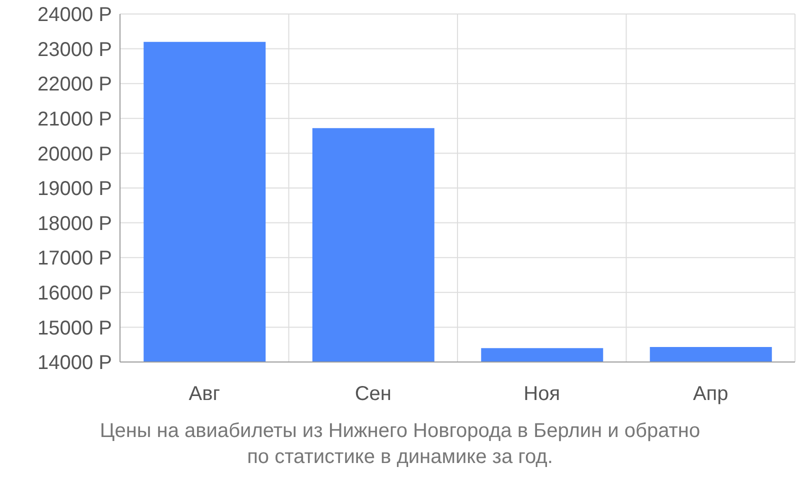 The height and width of the screenshot is (500, 800). I want to click on x-tick-label: Сен, so click(373, 394).